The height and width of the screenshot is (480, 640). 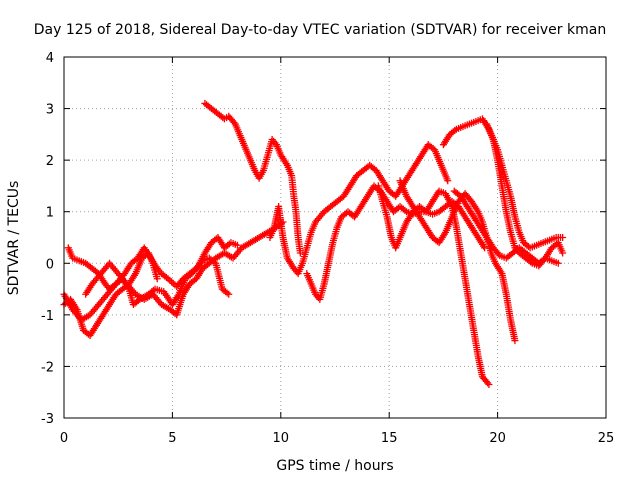 I want to click on x-tick-label: 20, so click(x=497, y=438).